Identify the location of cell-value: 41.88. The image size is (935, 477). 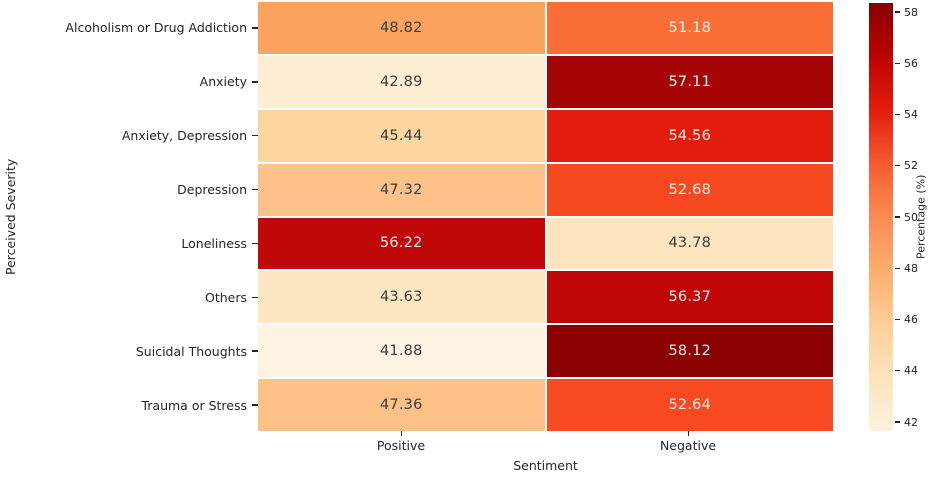
(401, 351).